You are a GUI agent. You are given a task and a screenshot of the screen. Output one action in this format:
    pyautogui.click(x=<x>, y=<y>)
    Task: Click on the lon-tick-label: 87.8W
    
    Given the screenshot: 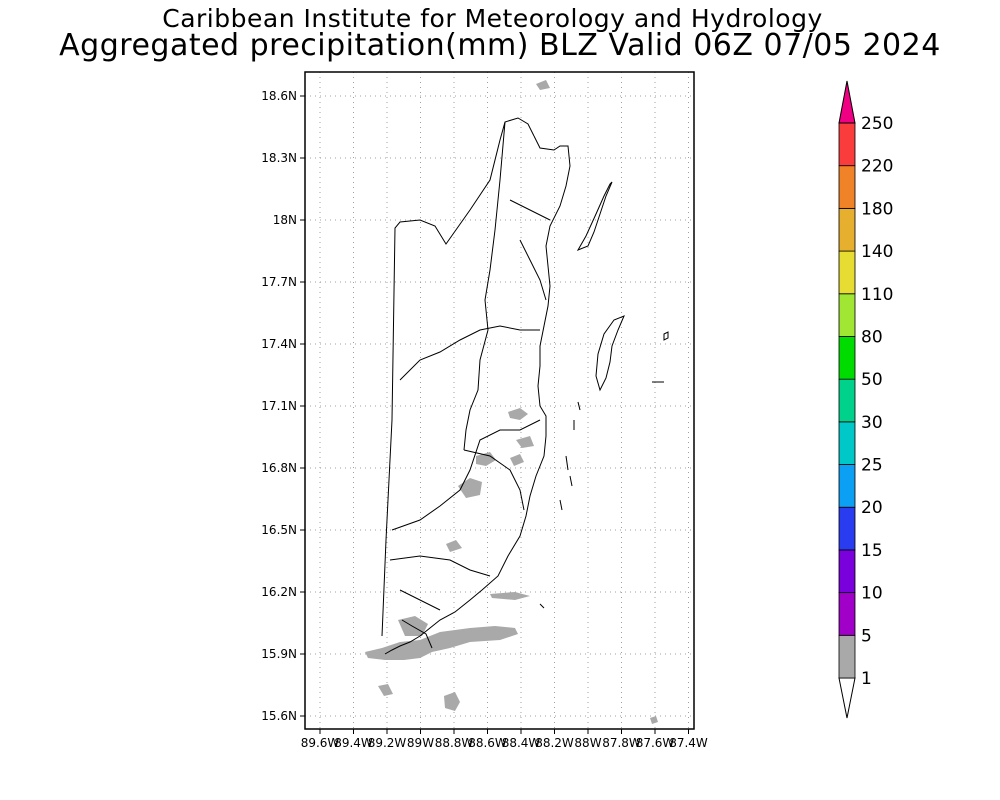 What is the action you would take?
    pyautogui.click(x=621, y=743)
    